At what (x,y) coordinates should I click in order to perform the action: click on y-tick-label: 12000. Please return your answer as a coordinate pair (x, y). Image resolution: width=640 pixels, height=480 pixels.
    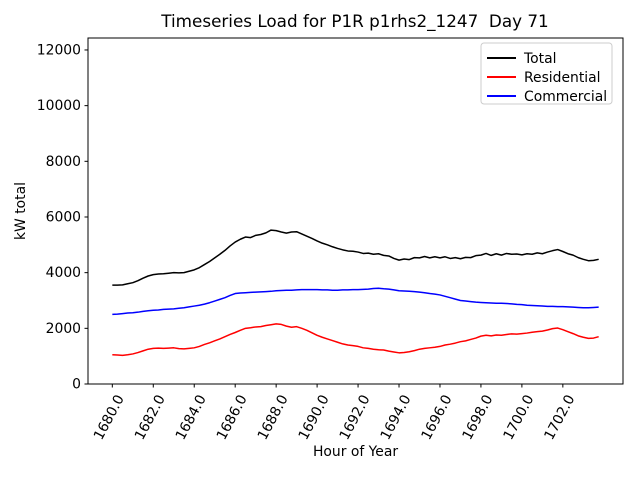
    Looking at the image, I should click on (59, 50).